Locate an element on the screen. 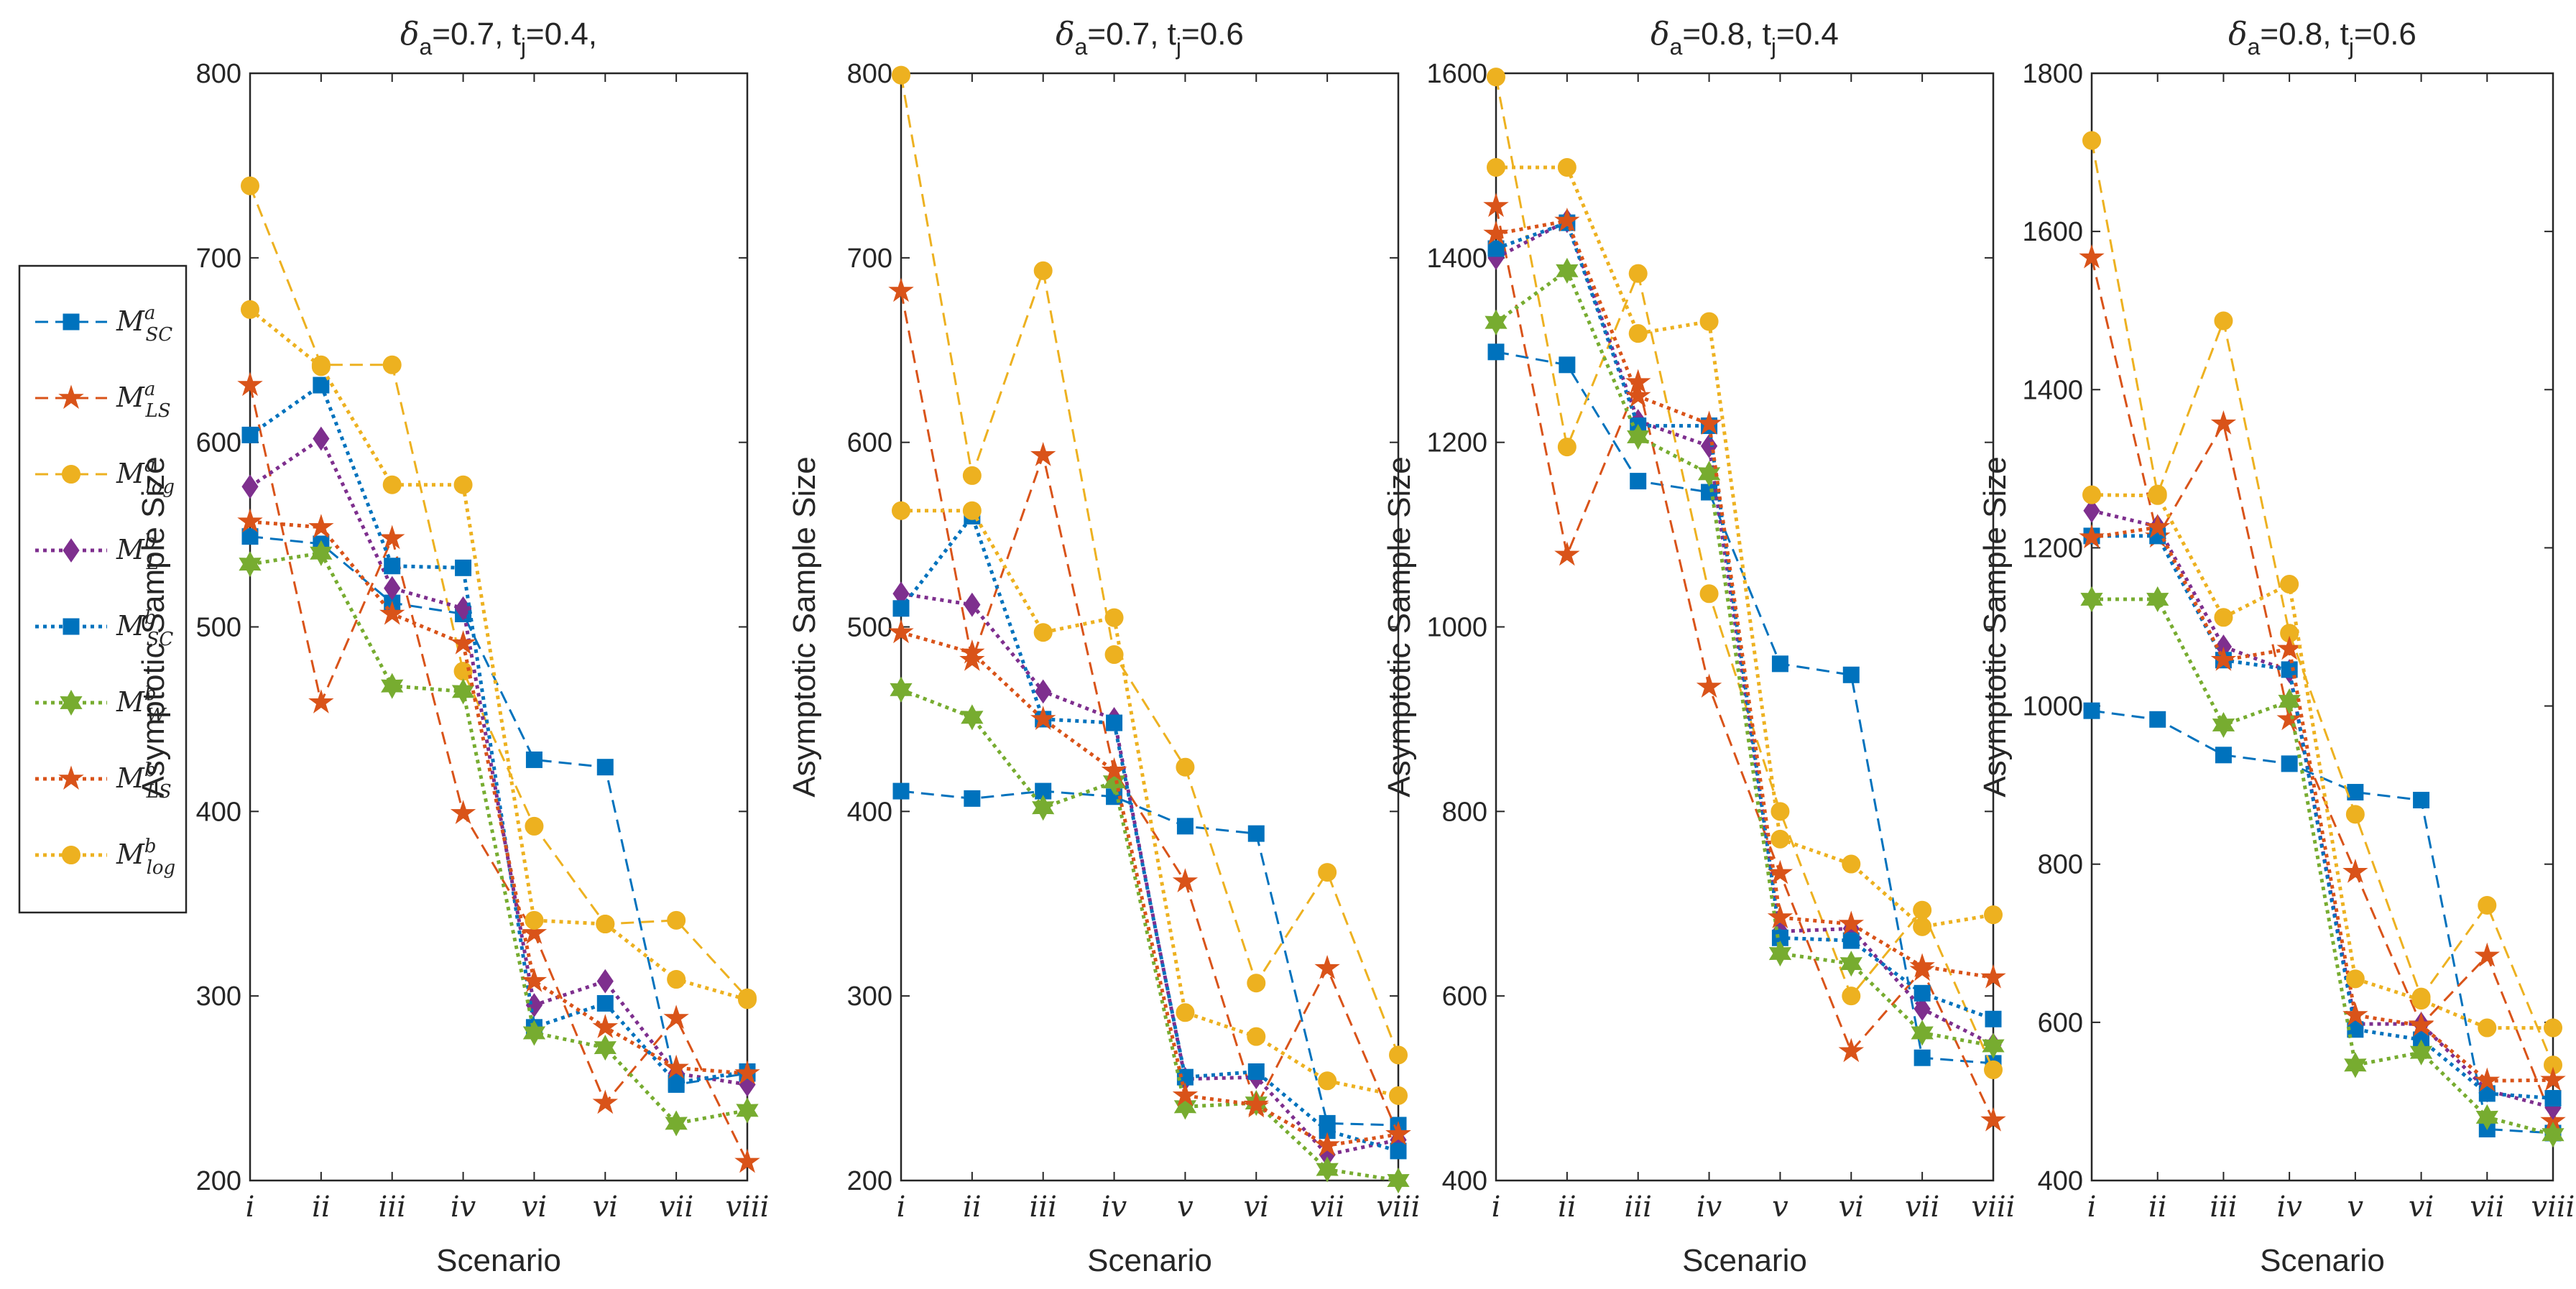  series-MbW is located at coordinates (499, 838).